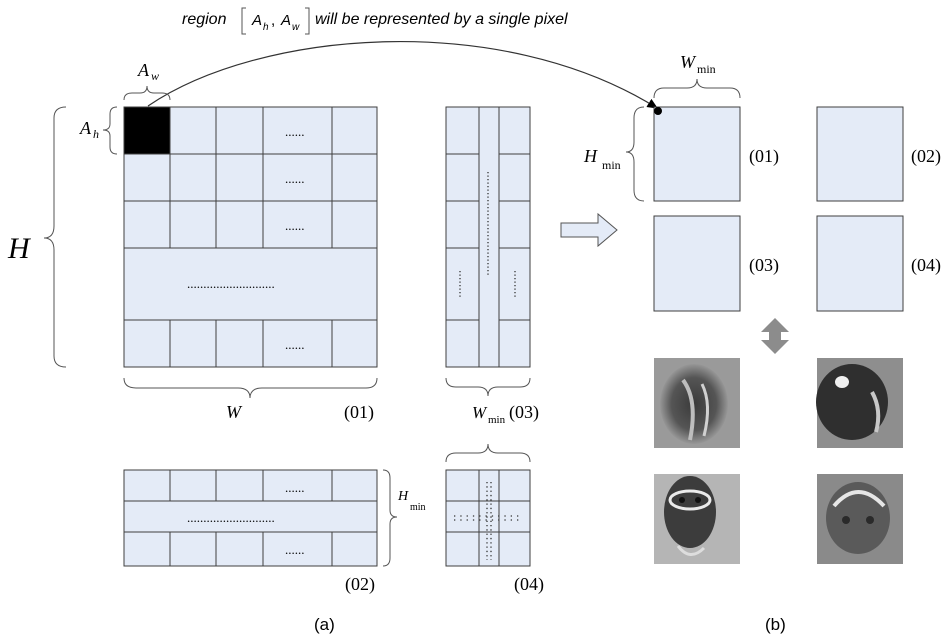 This screenshot has height=639, width=944. I want to click on wmin-label-a: W min, so click(488, 401).